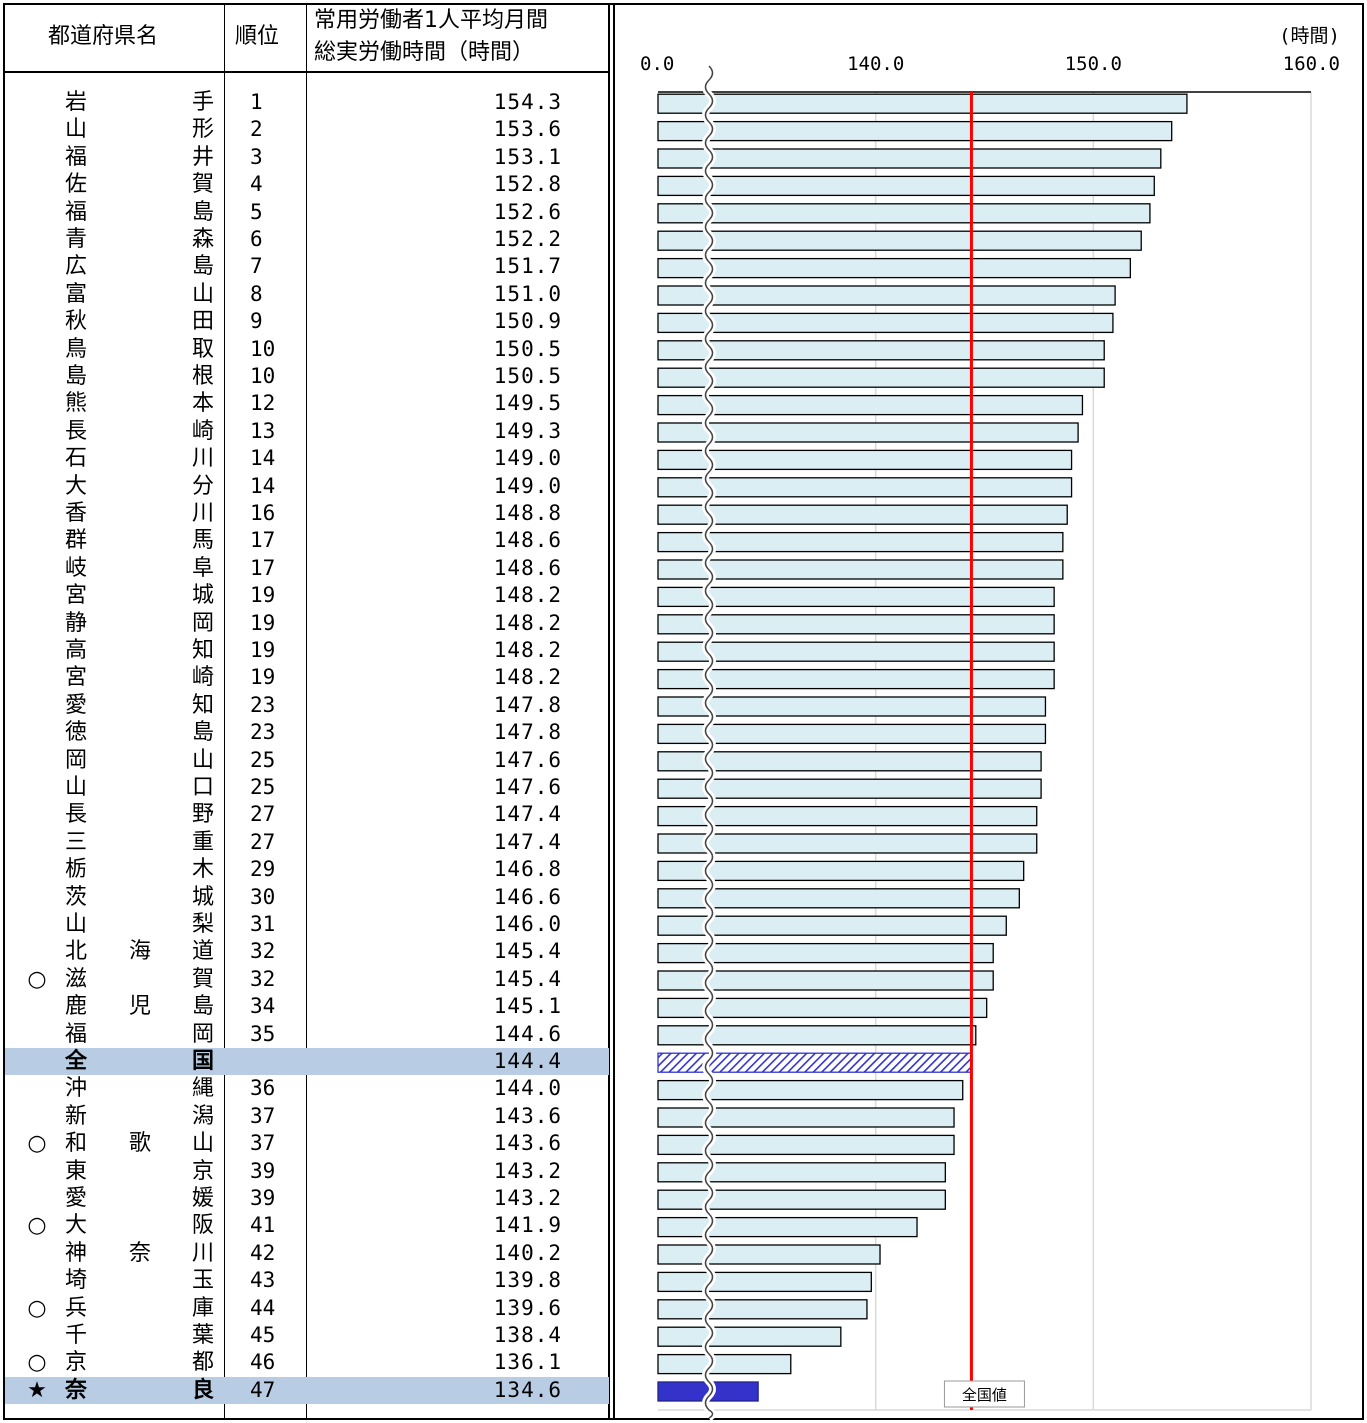 The height and width of the screenshot is (1423, 1367). What do you see at coordinates (527, 485) in the screenshot?
I see `value-cell: 149.0` at bounding box center [527, 485].